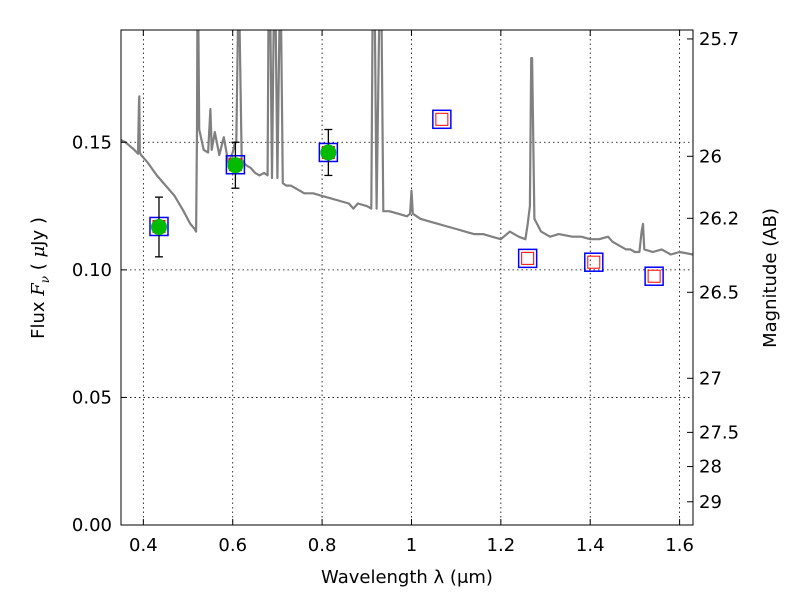 The image size is (800, 600). I want to click on y-label-fnu: F, so click(38, 289).